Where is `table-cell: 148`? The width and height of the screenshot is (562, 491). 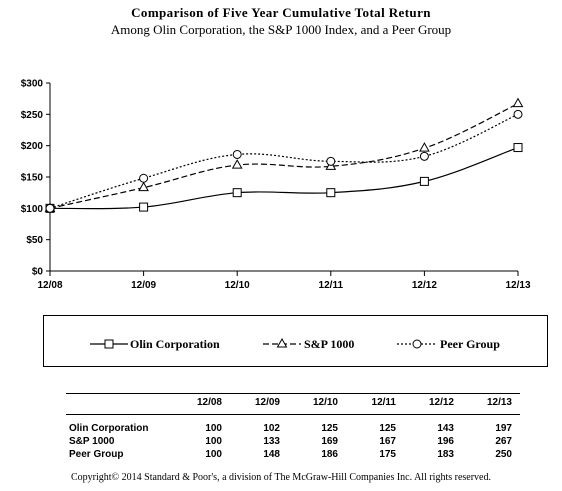
table-cell: 148 is located at coordinates (271, 454).